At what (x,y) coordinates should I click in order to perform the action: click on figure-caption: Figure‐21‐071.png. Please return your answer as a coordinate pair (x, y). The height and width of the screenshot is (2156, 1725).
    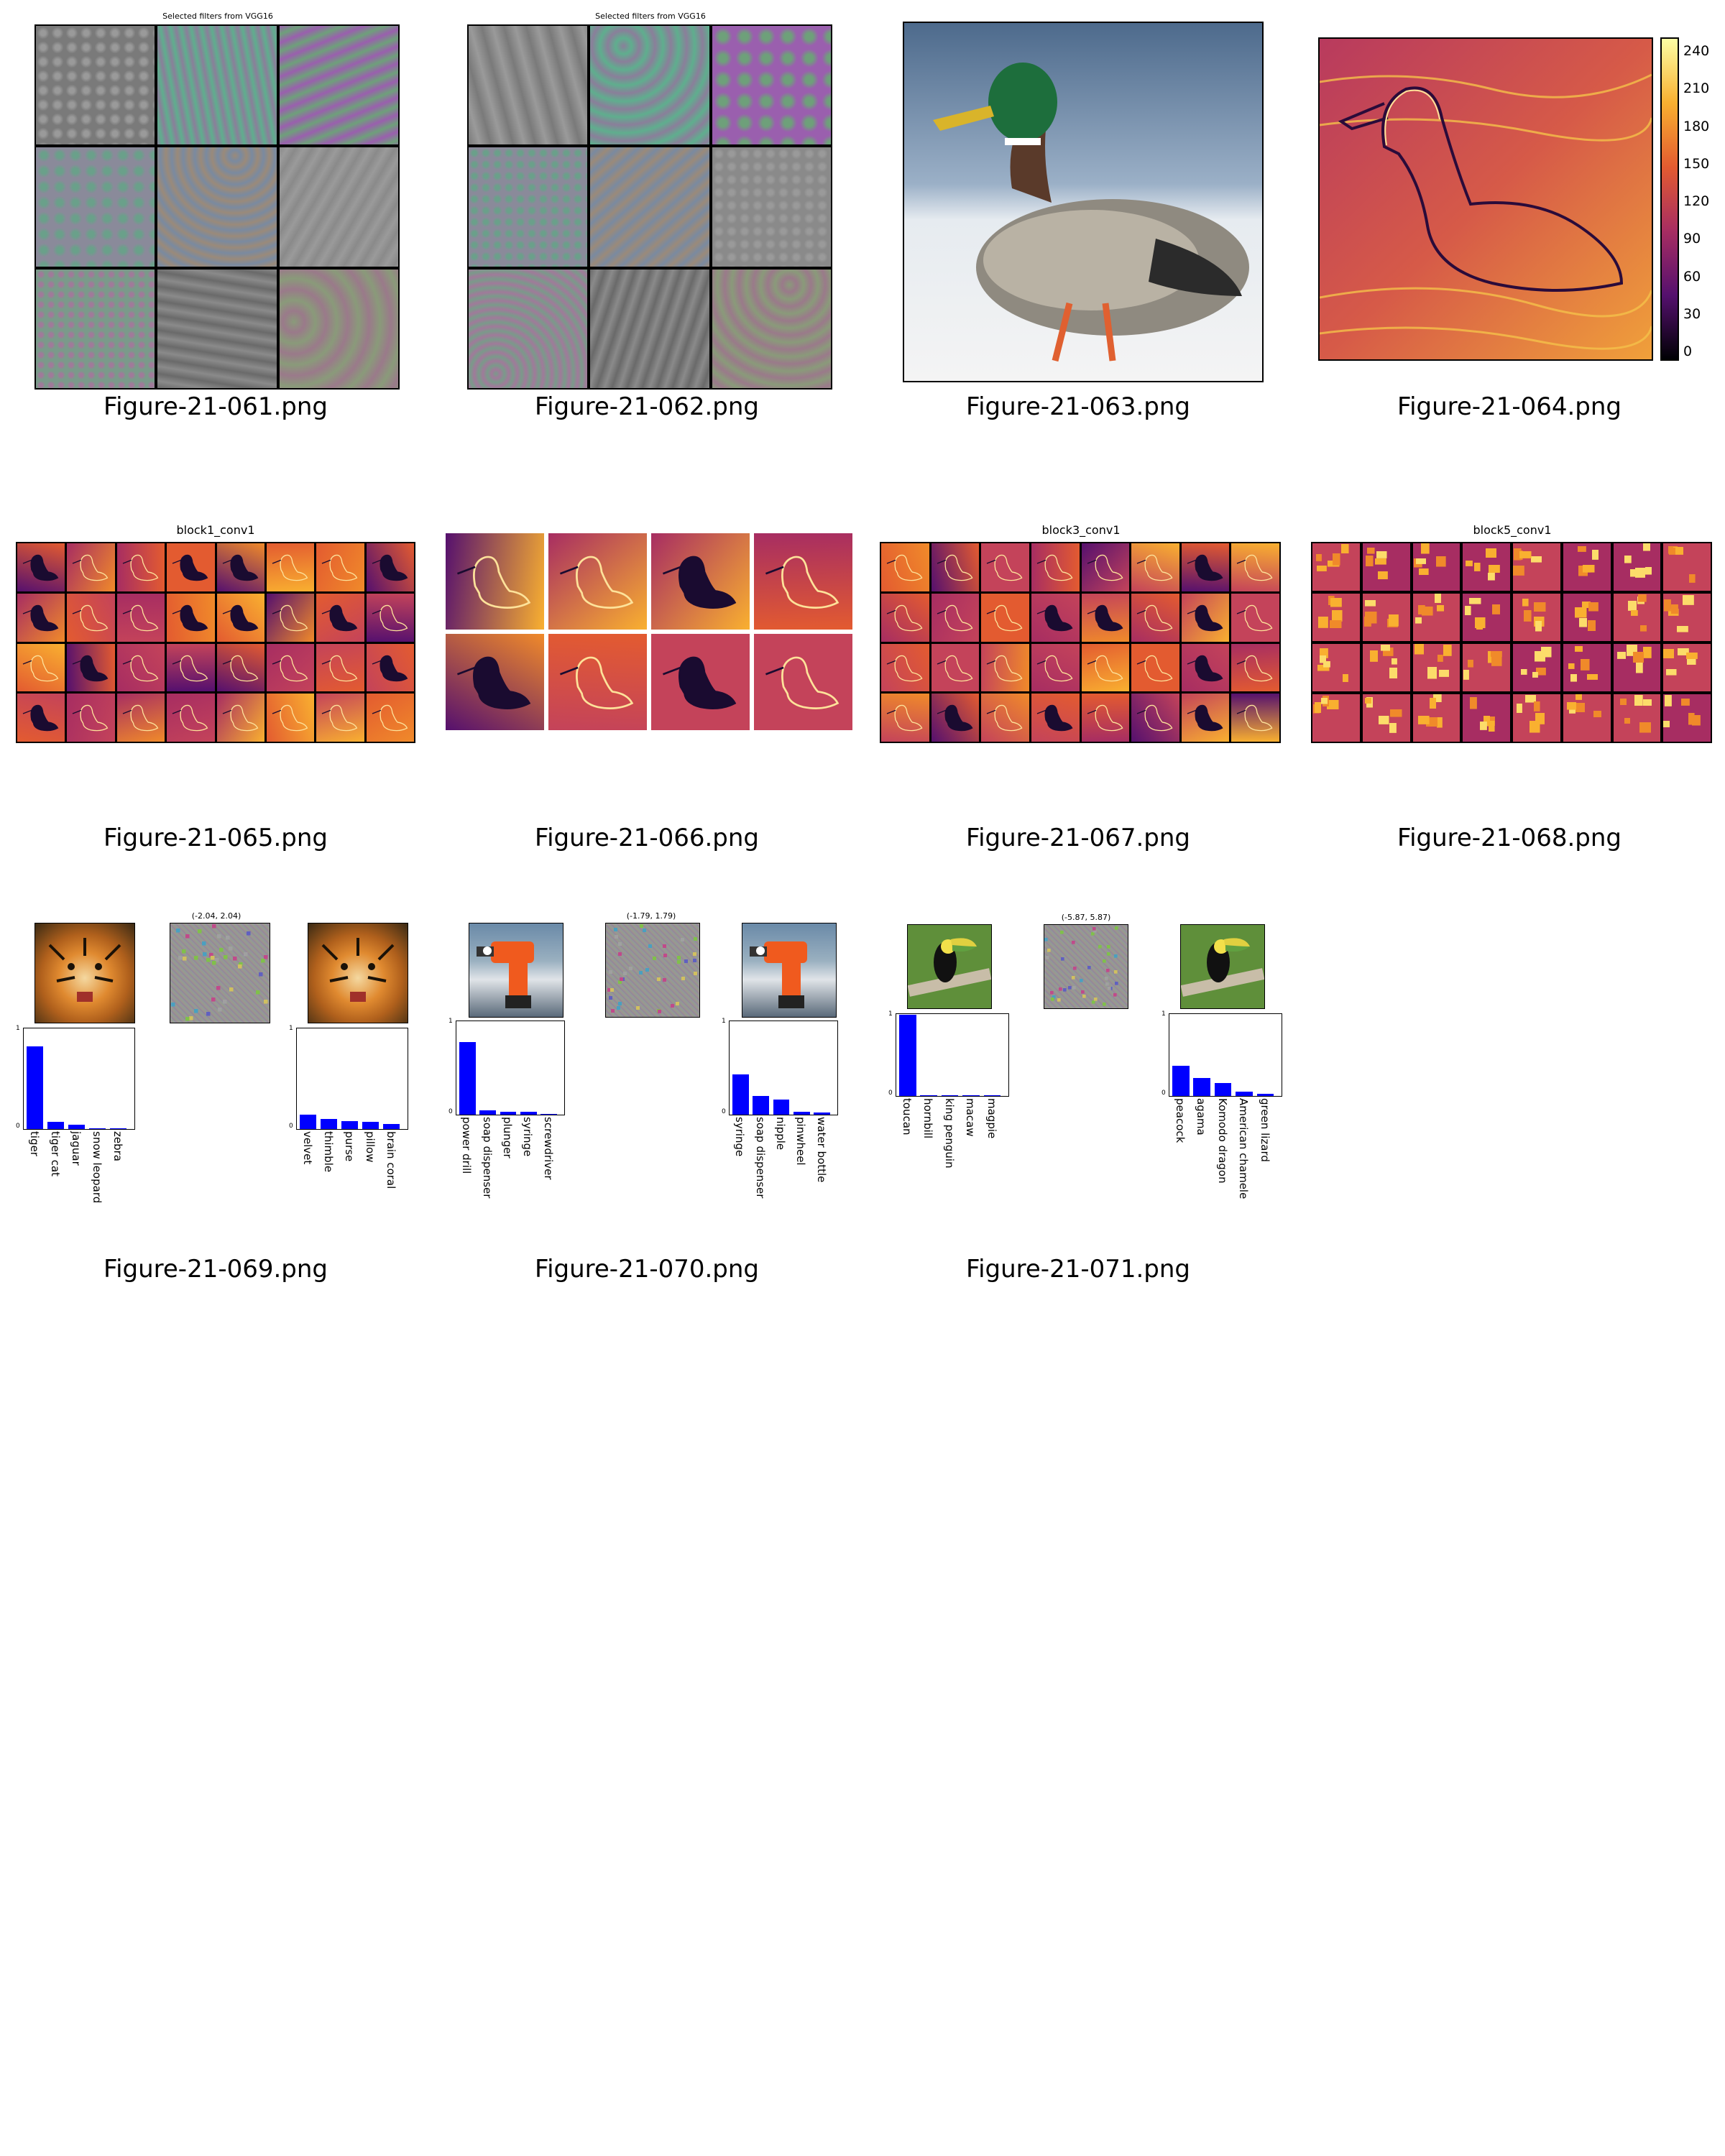
    Looking at the image, I should click on (1078, 1269).